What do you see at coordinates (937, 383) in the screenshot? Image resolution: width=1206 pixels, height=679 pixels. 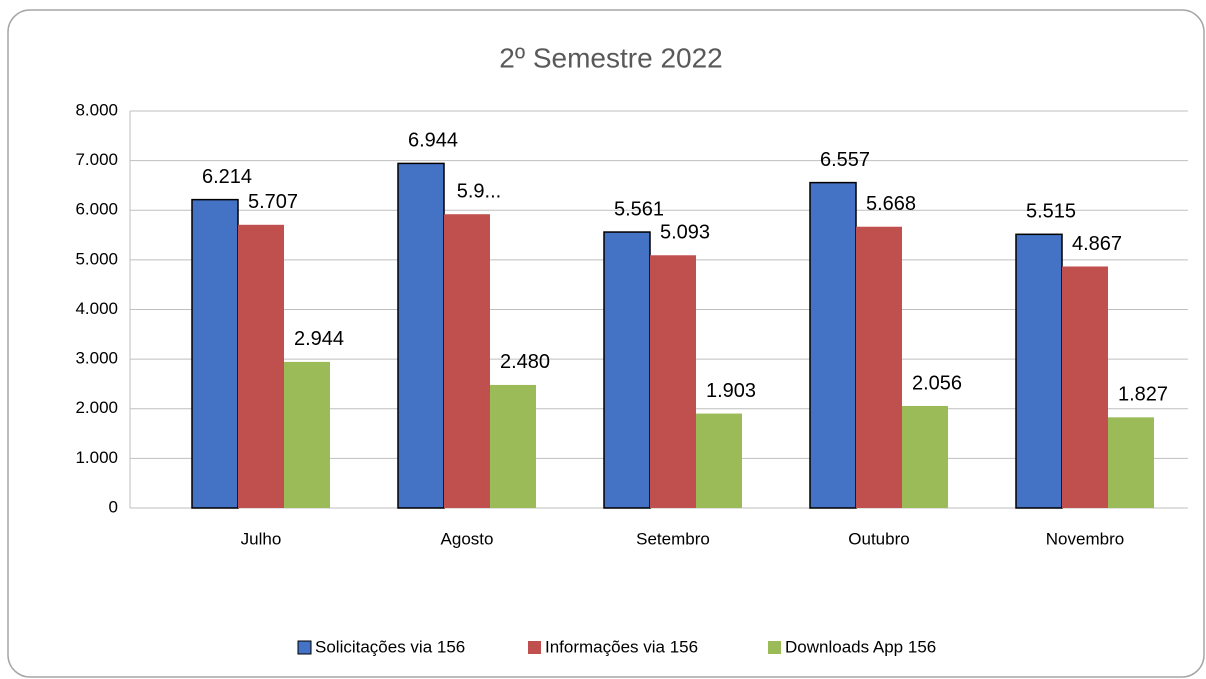 I see `value-label: 2.056` at bounding box center [937, 383].